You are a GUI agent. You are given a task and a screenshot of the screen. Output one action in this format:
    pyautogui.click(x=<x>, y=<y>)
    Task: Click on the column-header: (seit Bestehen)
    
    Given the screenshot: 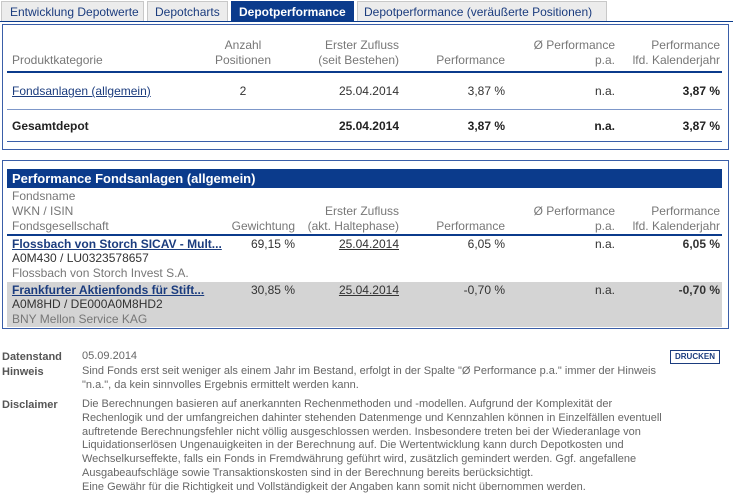 What is the action you would take?
    pyautogui.click(x=358, y=60)
    